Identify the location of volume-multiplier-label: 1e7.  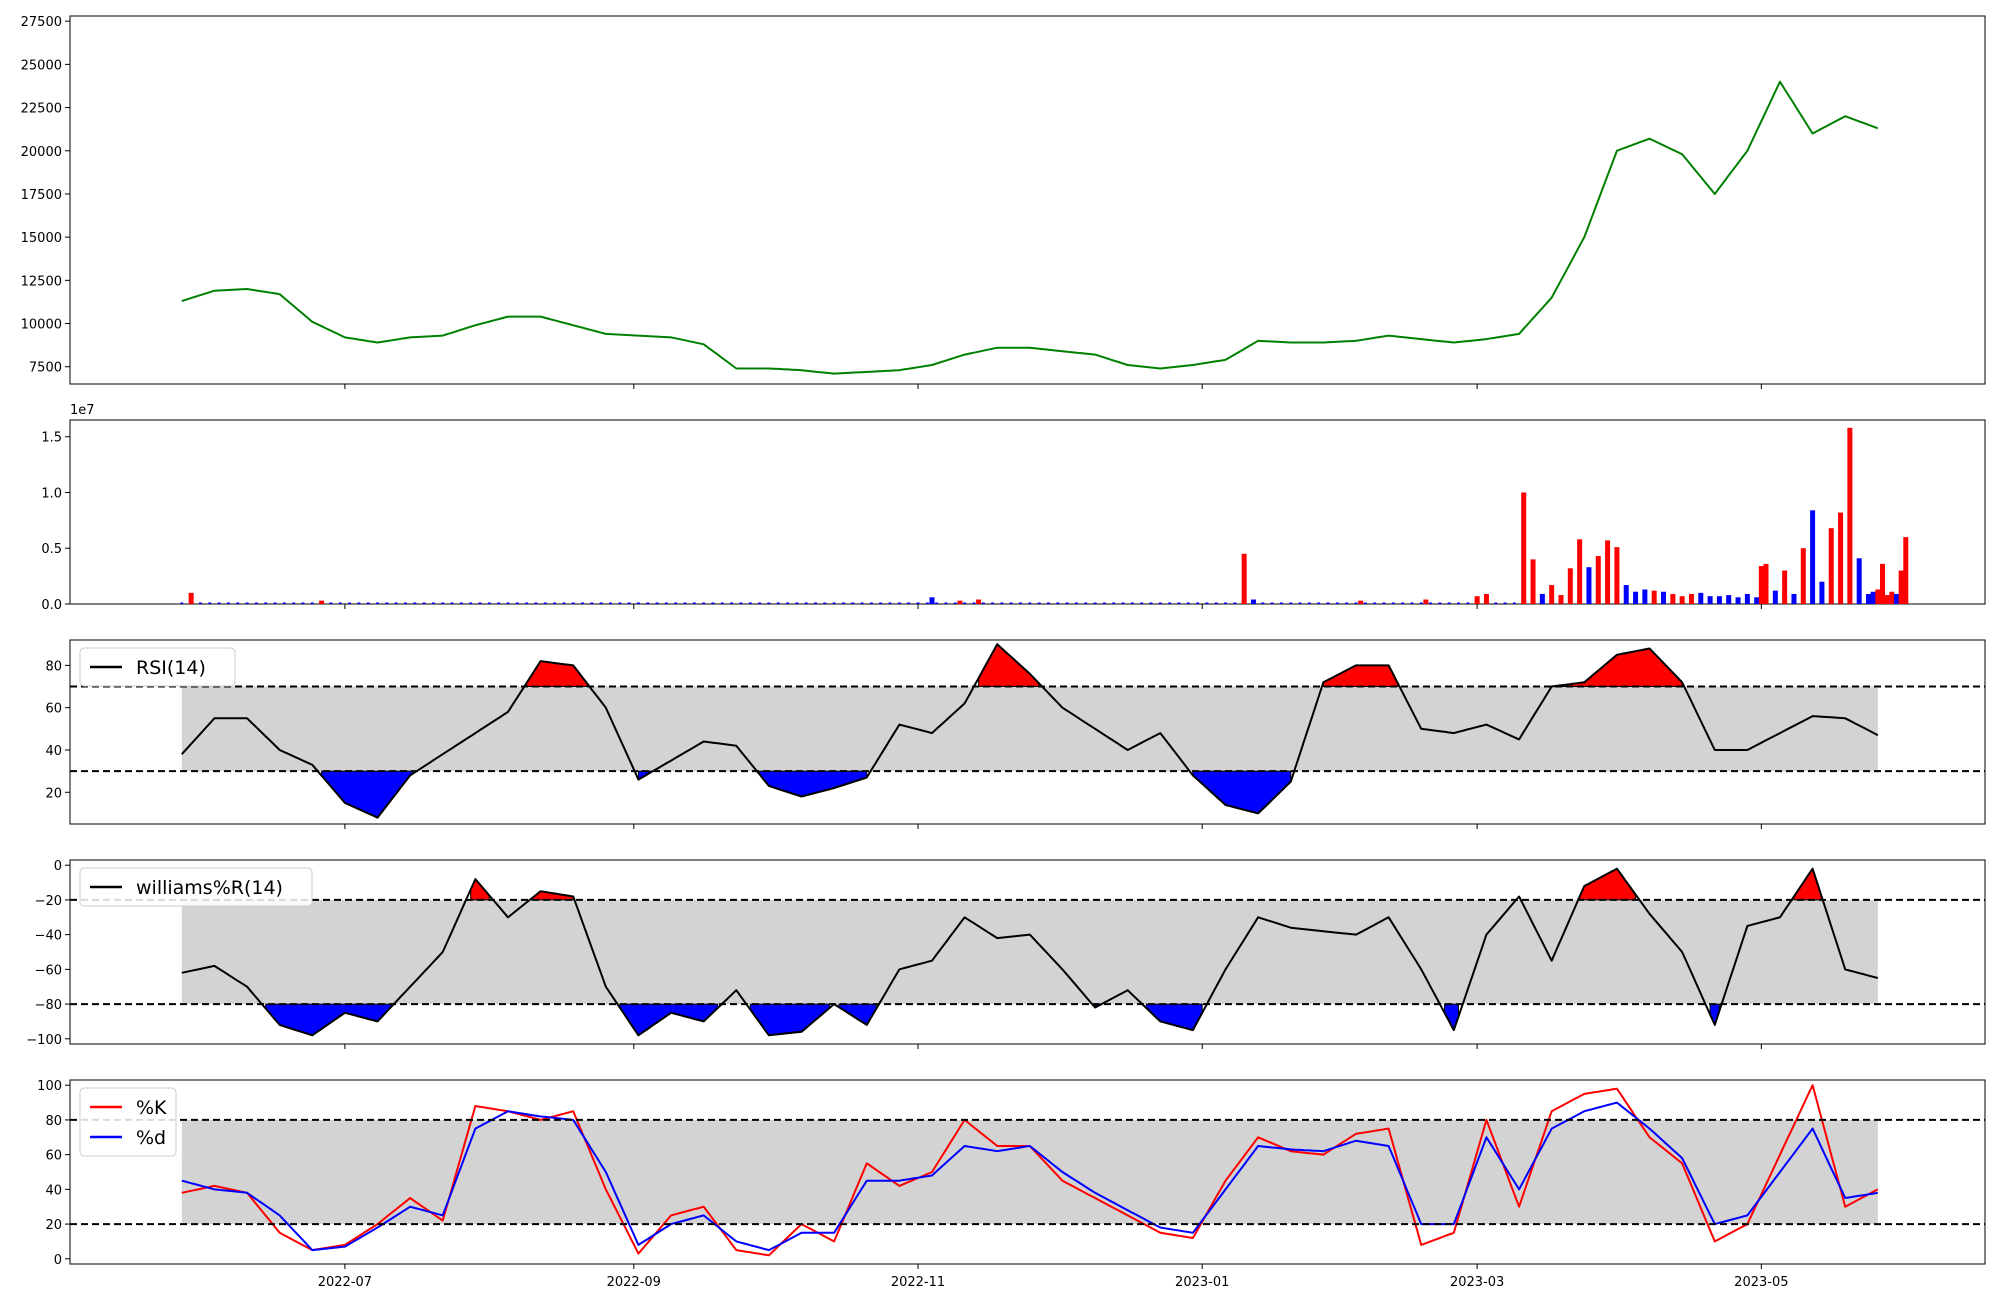
(82, 410).